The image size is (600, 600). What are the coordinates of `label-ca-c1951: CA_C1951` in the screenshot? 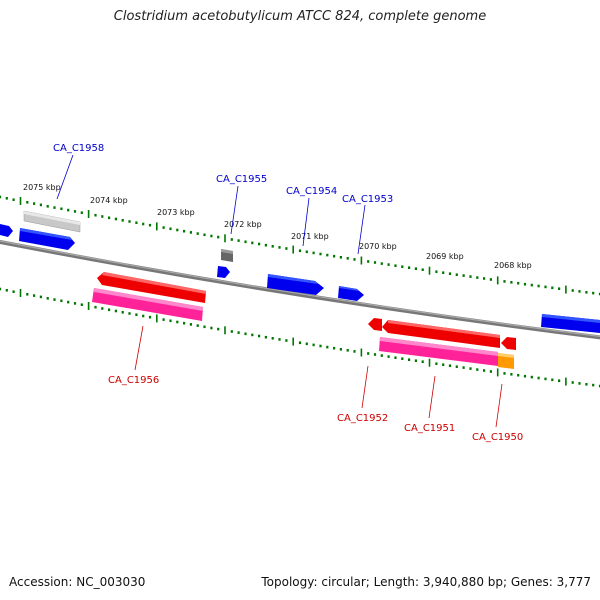 It's located at (429, 428).